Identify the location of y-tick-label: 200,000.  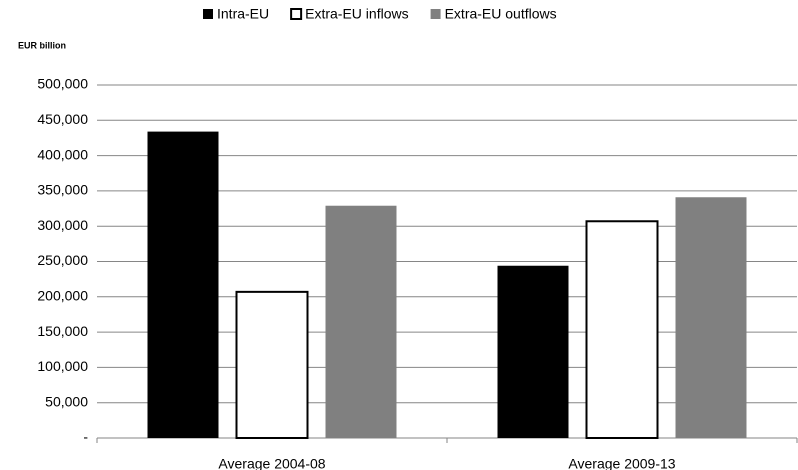
(62, 296).